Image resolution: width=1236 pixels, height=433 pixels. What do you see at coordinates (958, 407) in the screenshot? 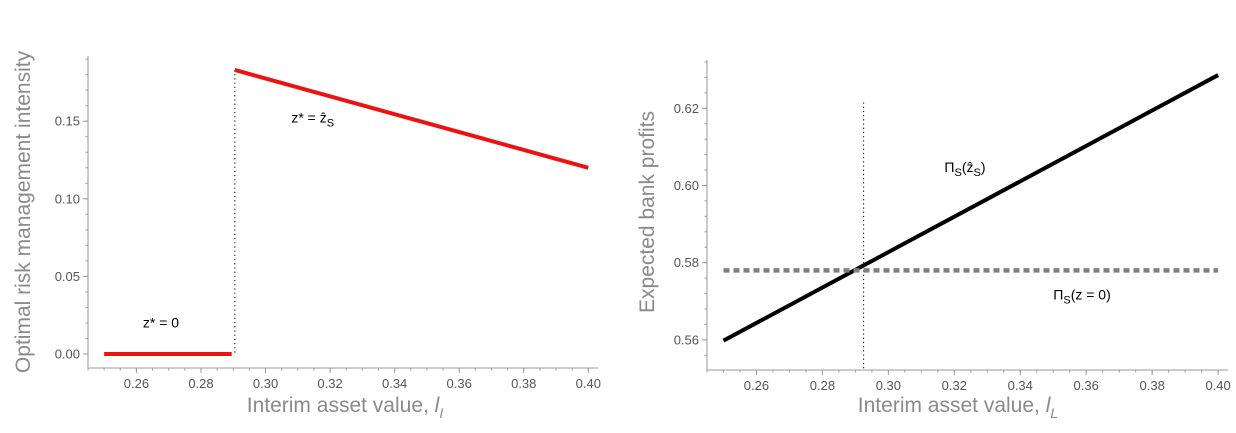
I see `x-axis-title: Interim asset value, lL` at bounding box center [958, 407].